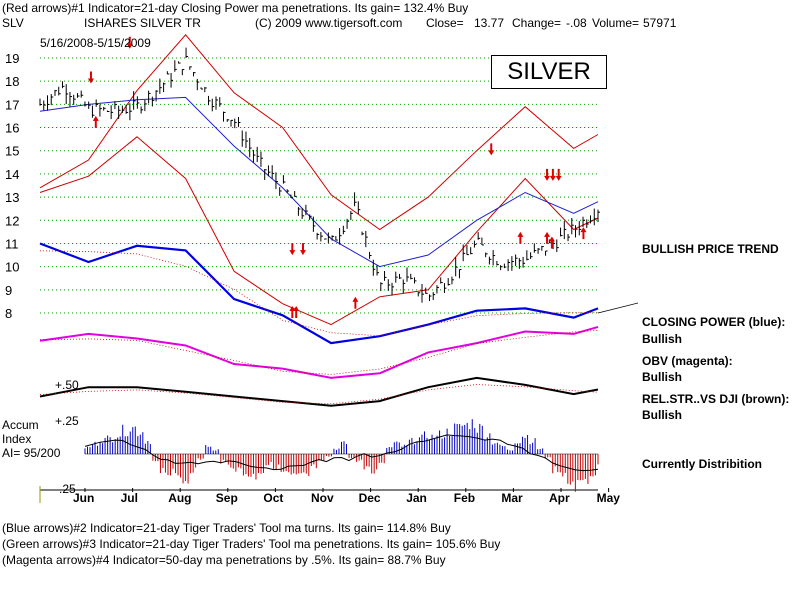 The width and height of the screenshot is (800, 600). What do you see at coordinates (67, 421) in the screenshot?
I see `accum-top-tick: +.25` at bounding box center [67, 421].